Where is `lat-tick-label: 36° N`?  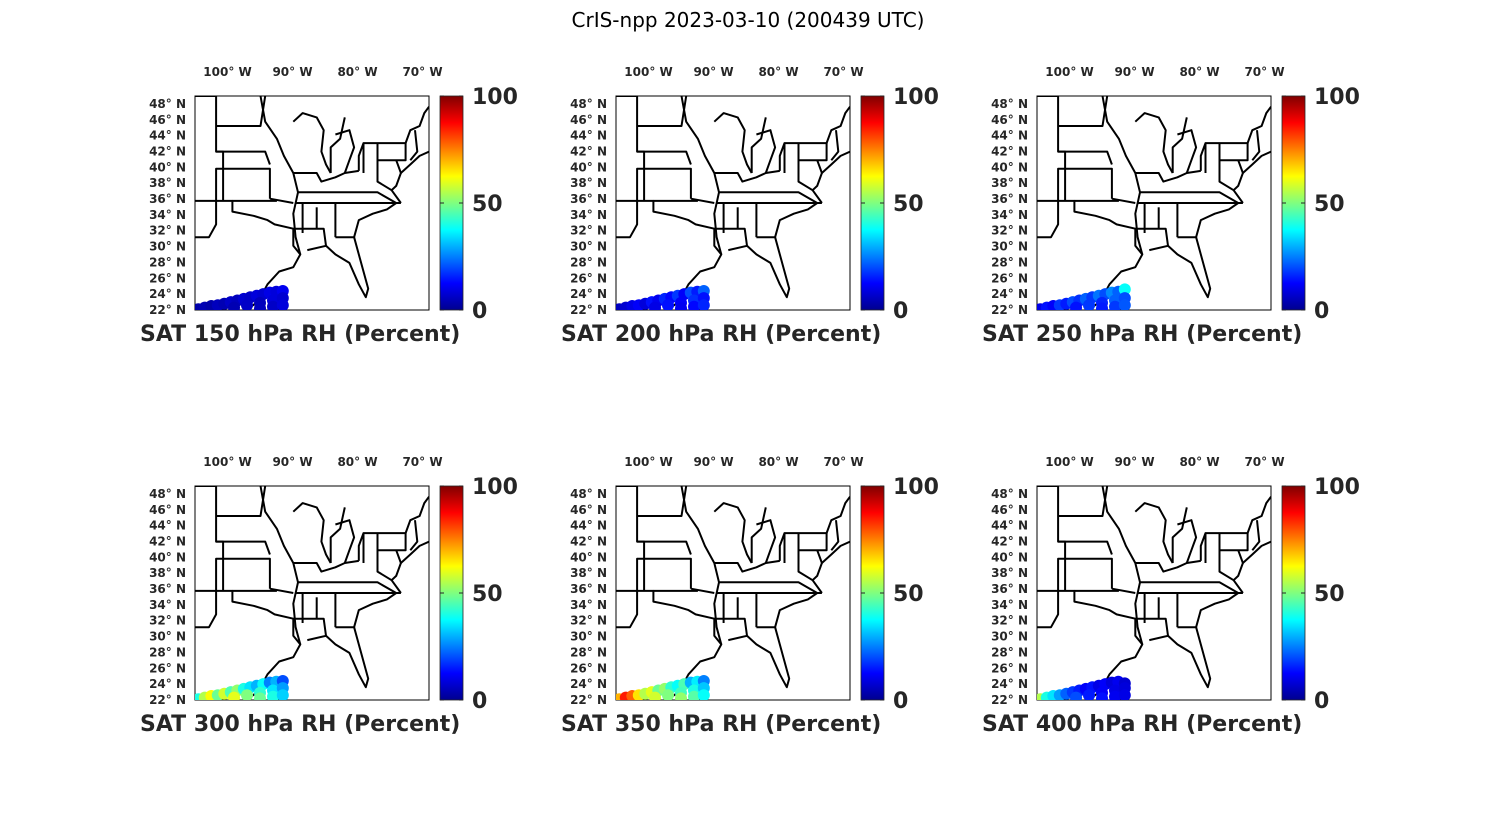
lat-tick-label: 36° N is located at coordinates (1009, 199).